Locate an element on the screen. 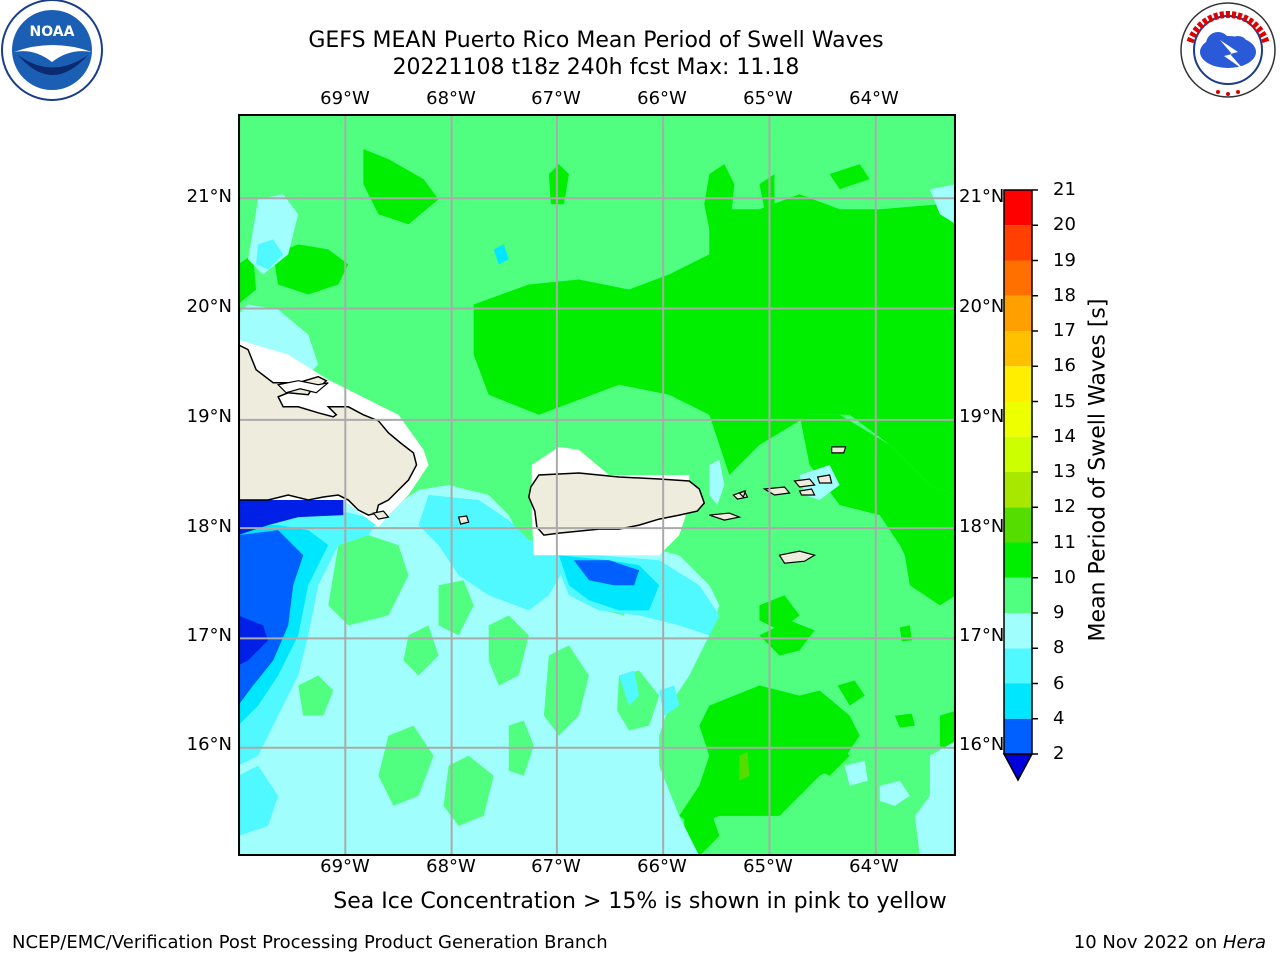 The width and height of the screenshot is (1280, 960). lon-label-top: 67°W is located at coordinates (556, 98).